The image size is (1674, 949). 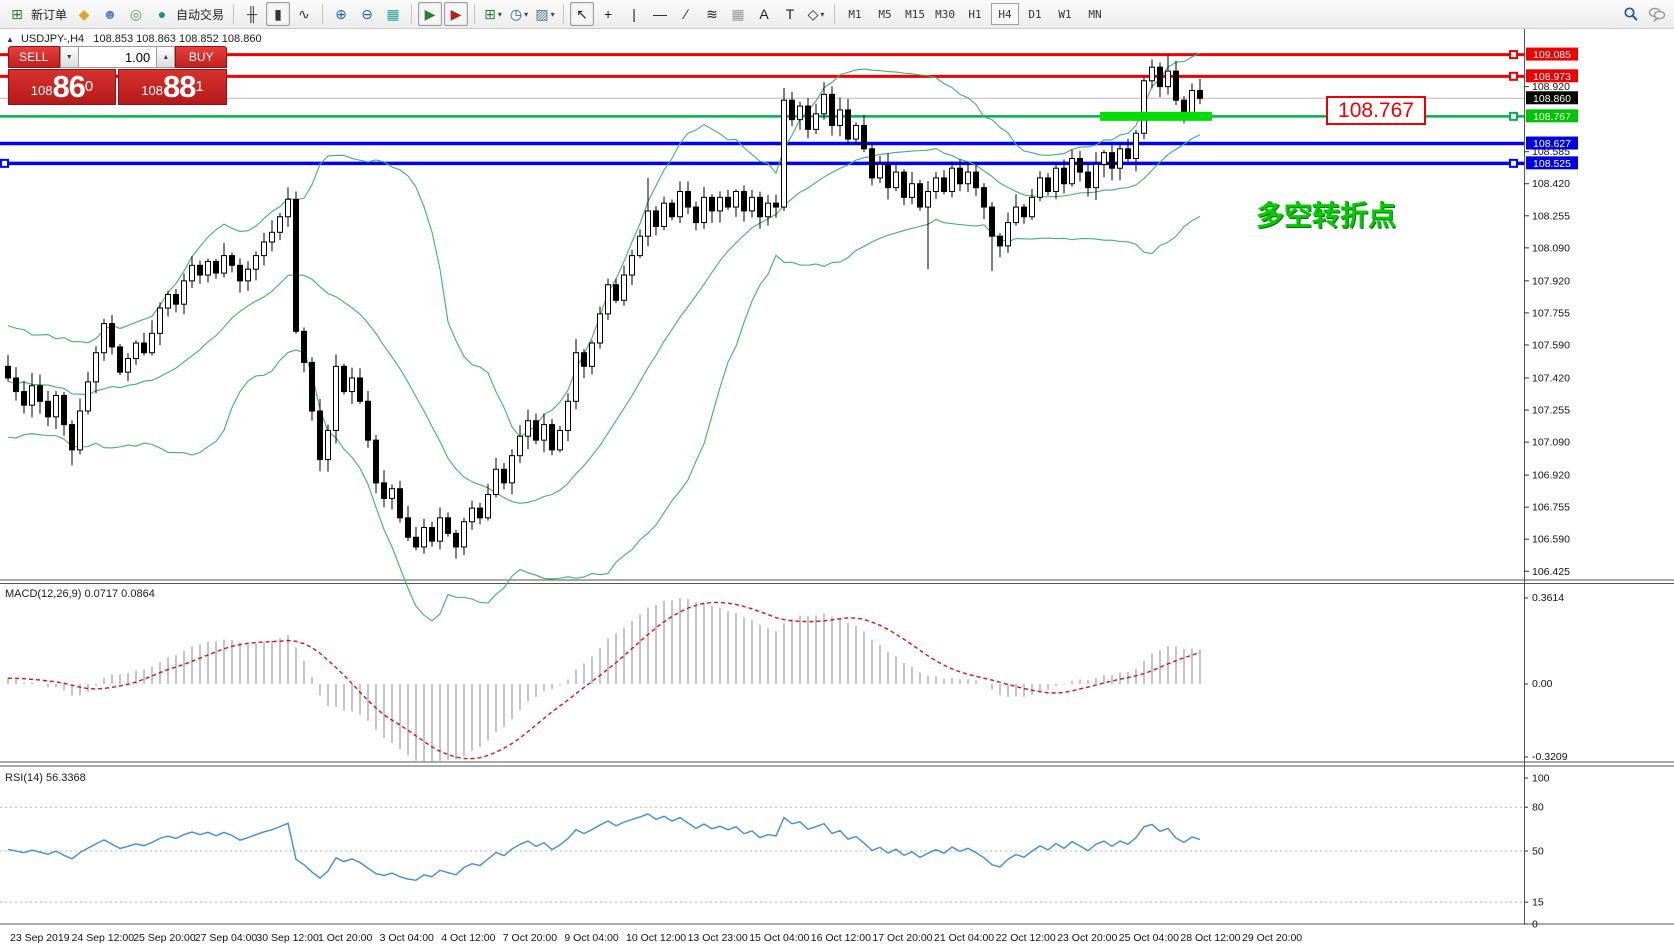 I want to click on period-icon: ◷ ▾, so click(x=519, y=13).